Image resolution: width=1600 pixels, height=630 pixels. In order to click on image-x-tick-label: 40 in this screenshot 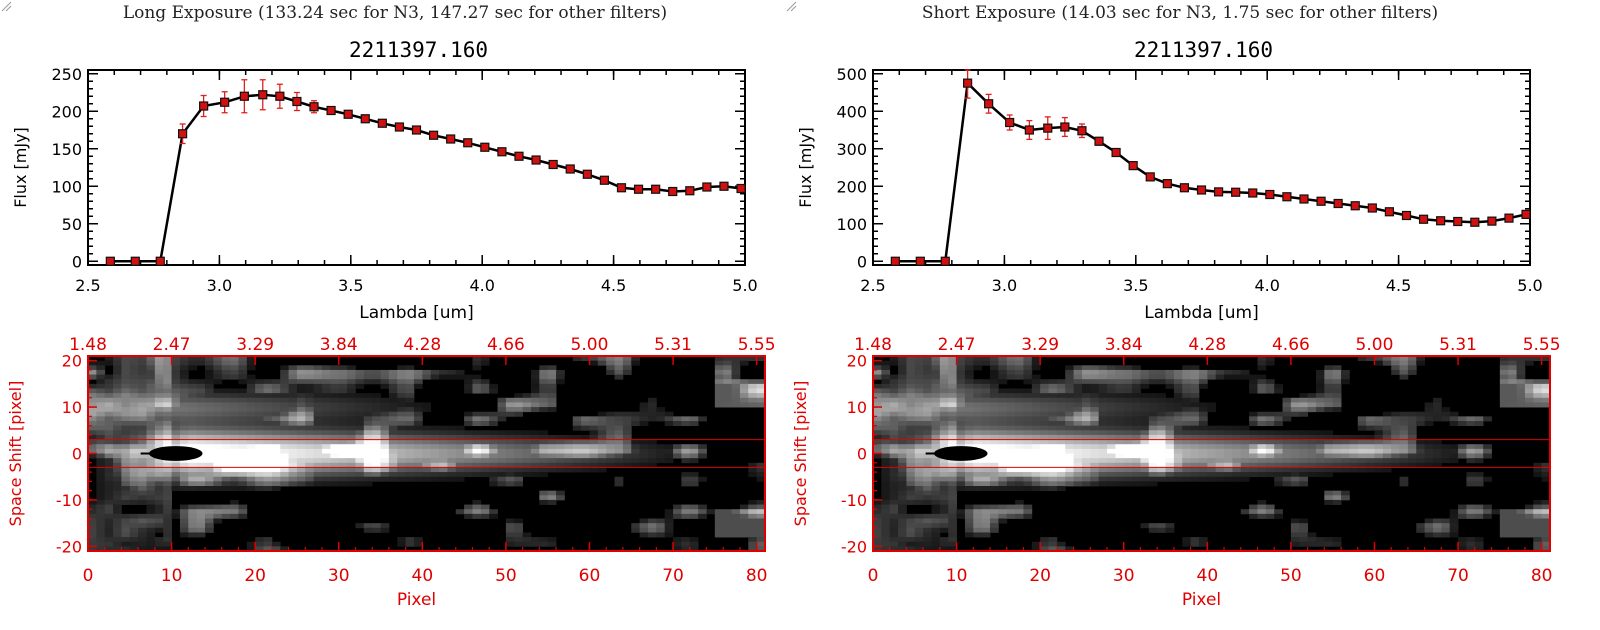, I will do `click(1208, 576)`.